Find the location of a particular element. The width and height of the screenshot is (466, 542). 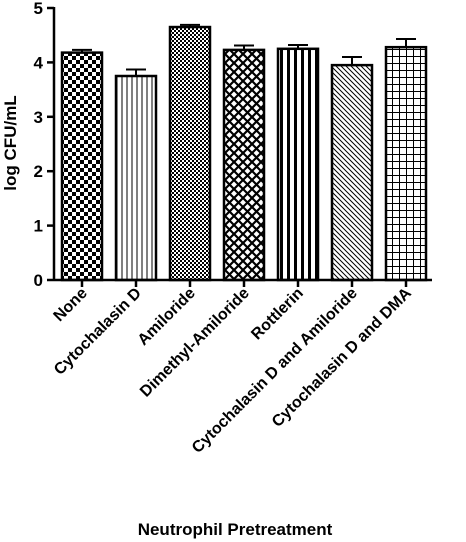

y-tick-label: 5 is located at coordinates (38, 9).